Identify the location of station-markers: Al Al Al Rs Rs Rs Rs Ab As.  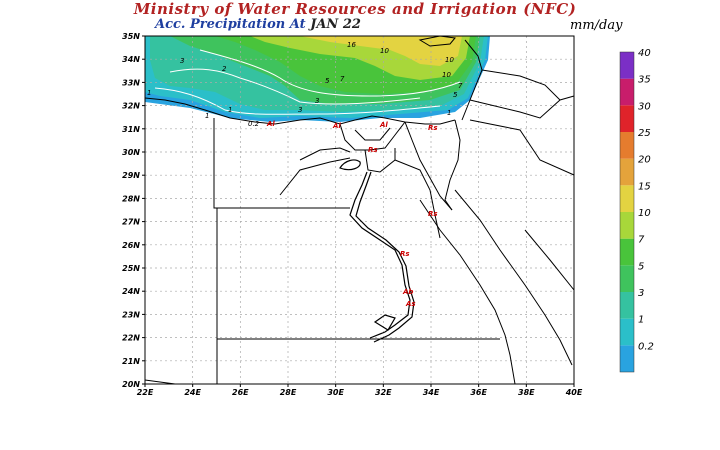
(352, 214).